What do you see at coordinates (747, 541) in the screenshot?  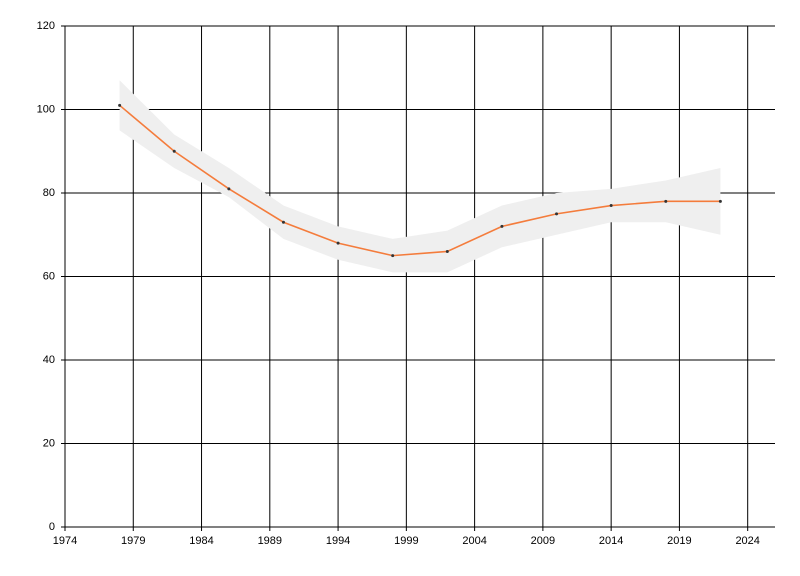 I see `x-tick-label: 2024` at bounding box center [747, 541].